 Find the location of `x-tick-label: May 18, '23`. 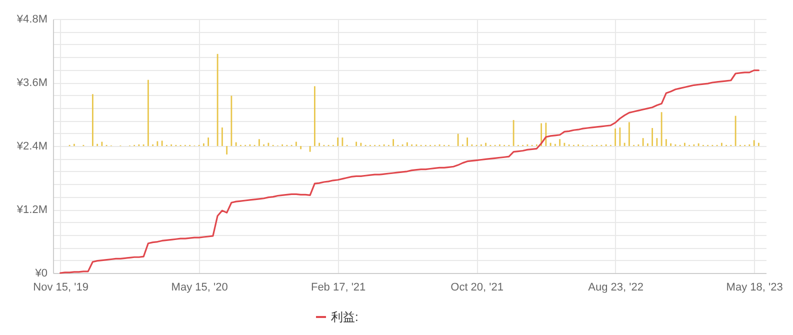

x-tick-label: May 18, '23 is located at coordinates (754, 288).